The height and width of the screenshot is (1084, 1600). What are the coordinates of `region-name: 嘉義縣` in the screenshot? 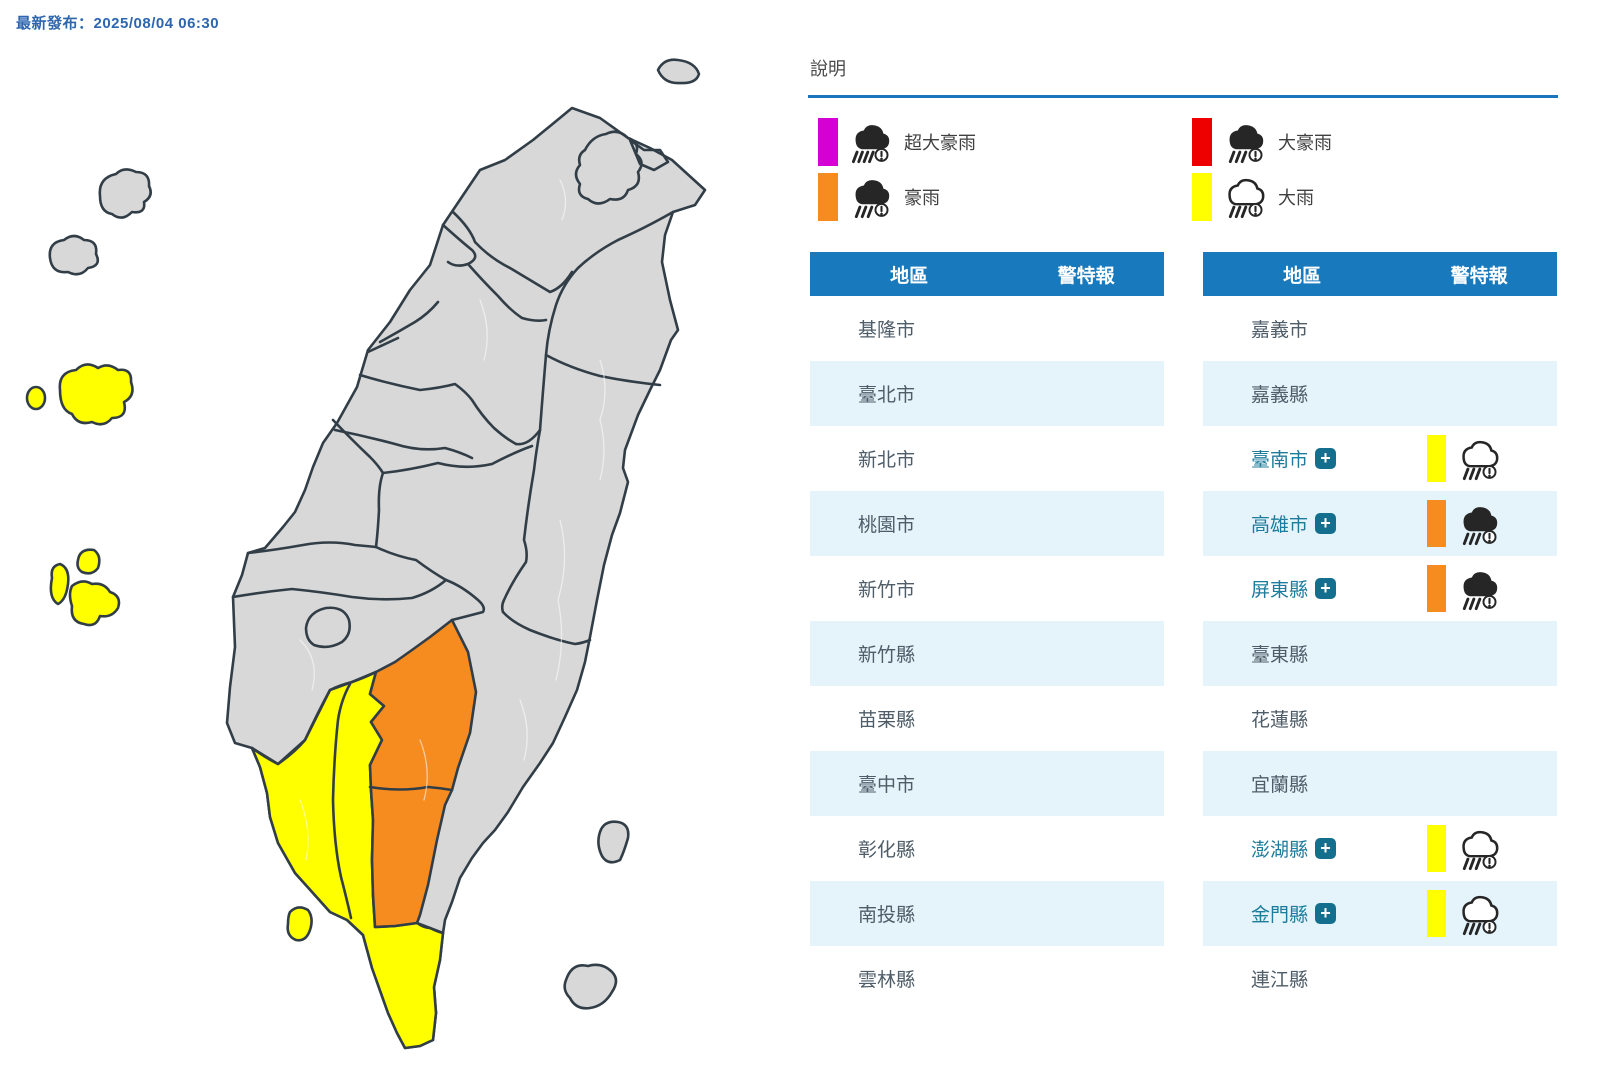 It's located at (1280, 395).